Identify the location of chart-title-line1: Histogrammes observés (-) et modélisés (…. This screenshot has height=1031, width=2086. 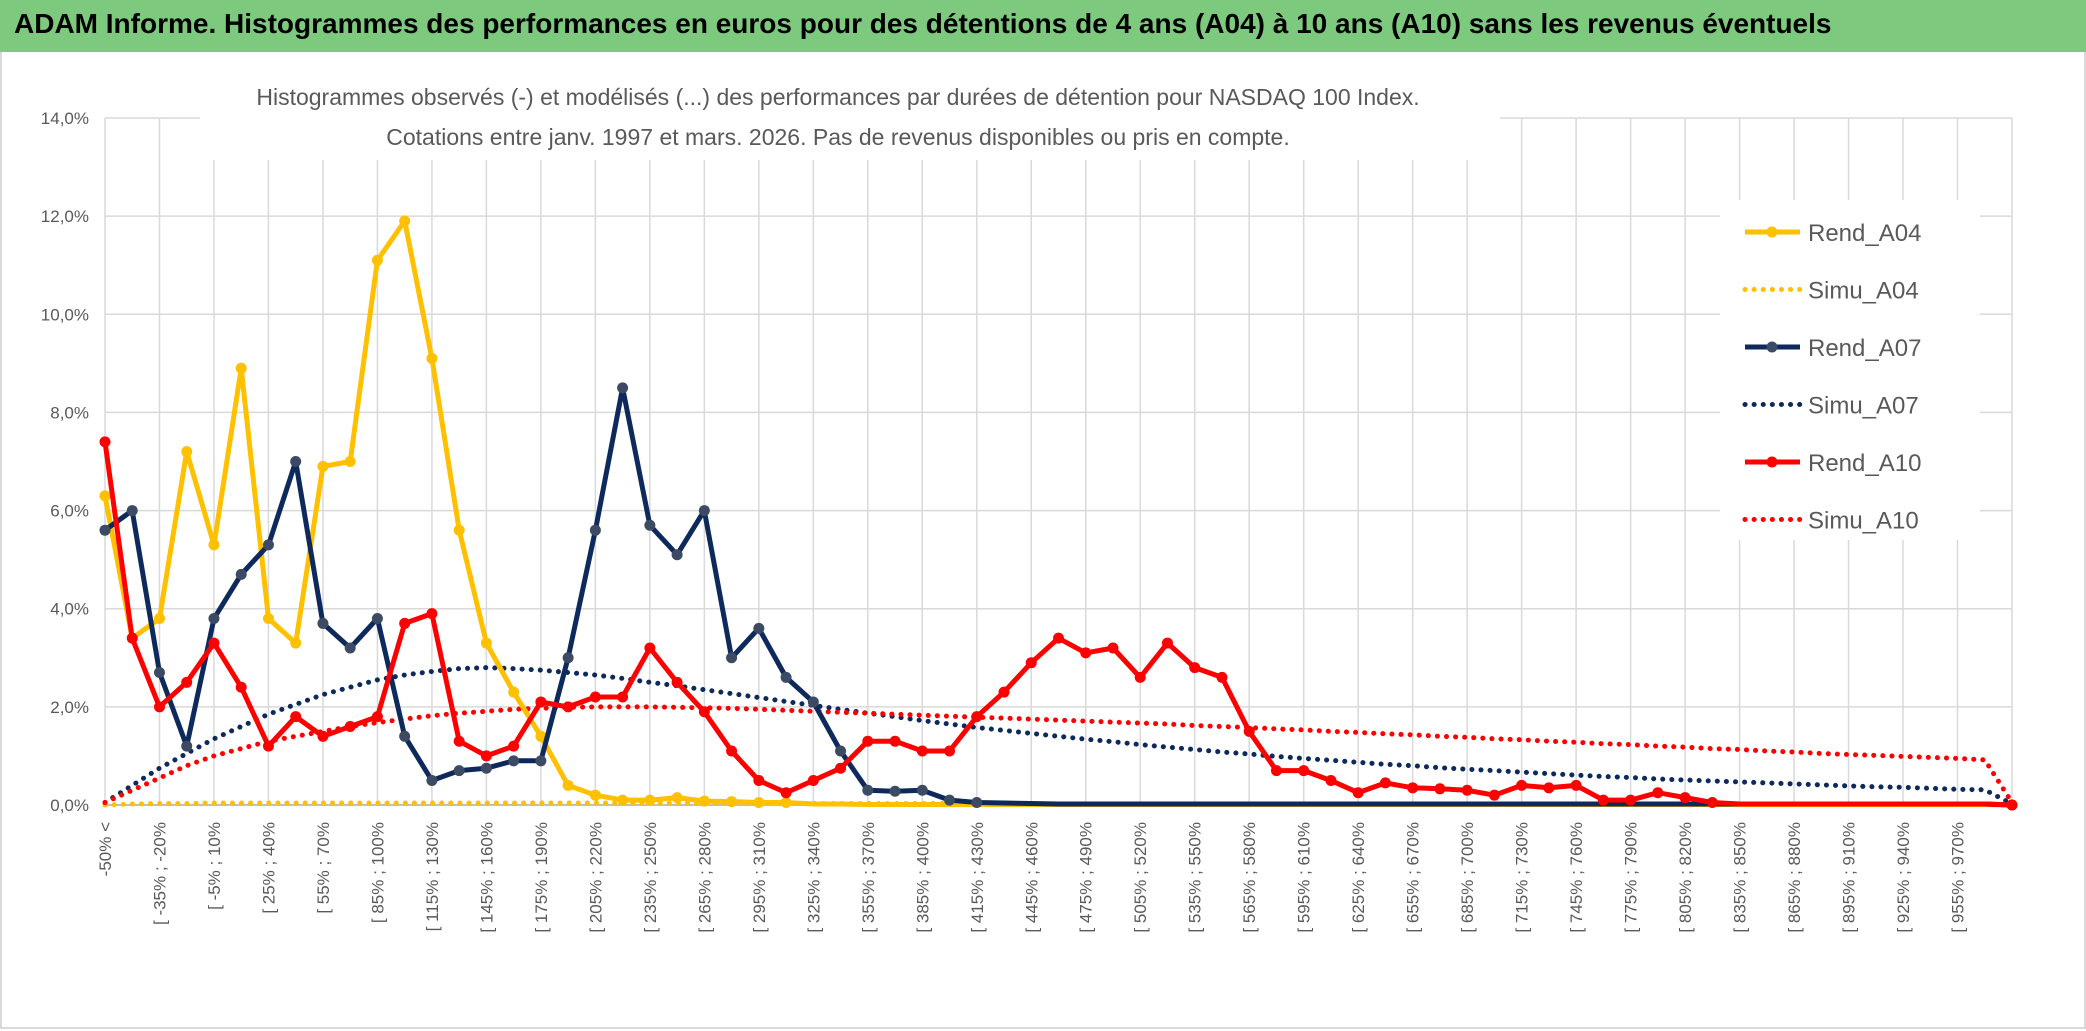
(837, 97).